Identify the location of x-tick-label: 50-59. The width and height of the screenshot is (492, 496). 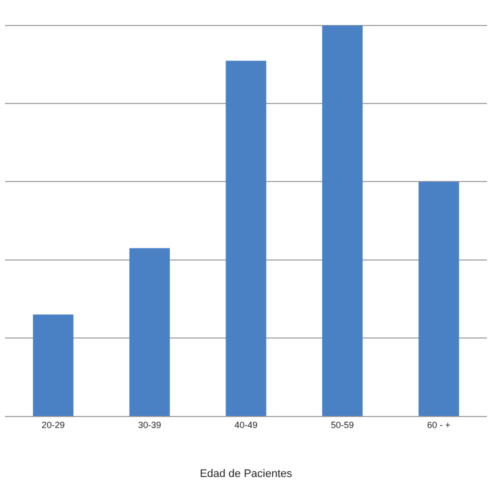
(342, 425).